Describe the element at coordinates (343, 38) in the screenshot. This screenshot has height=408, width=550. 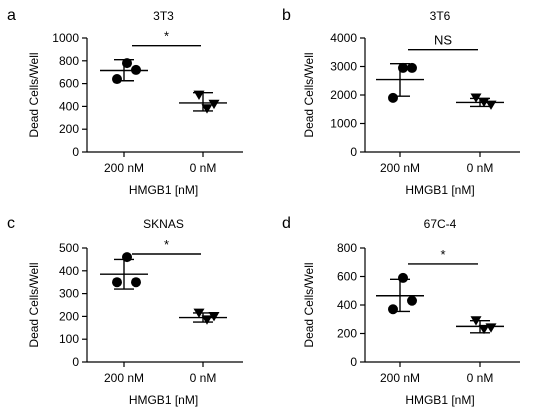
I see `y-tick-label: 4000` at that location.